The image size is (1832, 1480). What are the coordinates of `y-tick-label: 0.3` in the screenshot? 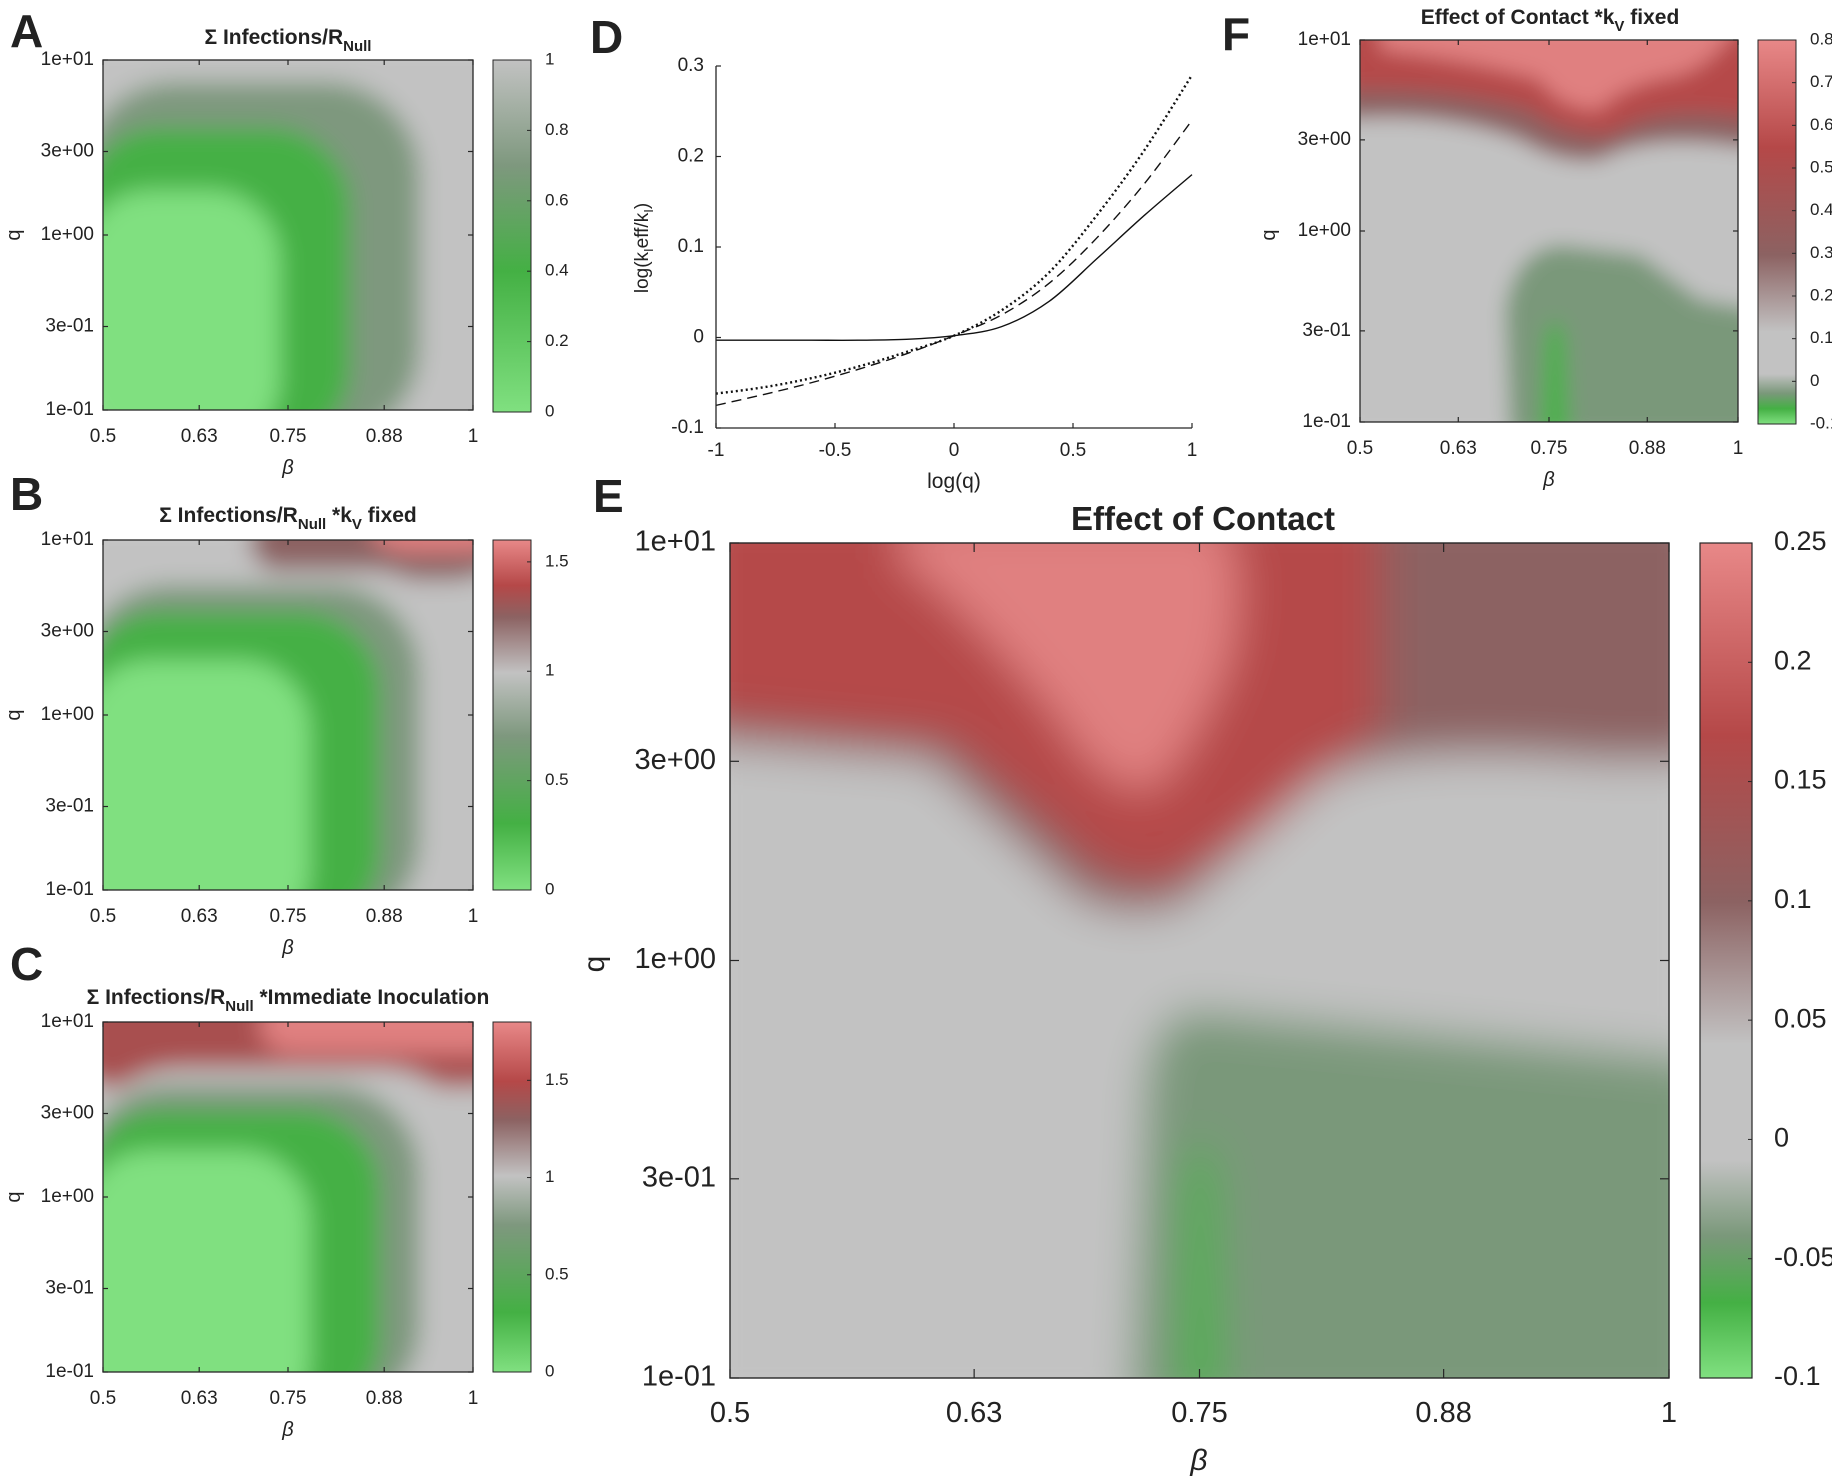 It's located at (691, 65).